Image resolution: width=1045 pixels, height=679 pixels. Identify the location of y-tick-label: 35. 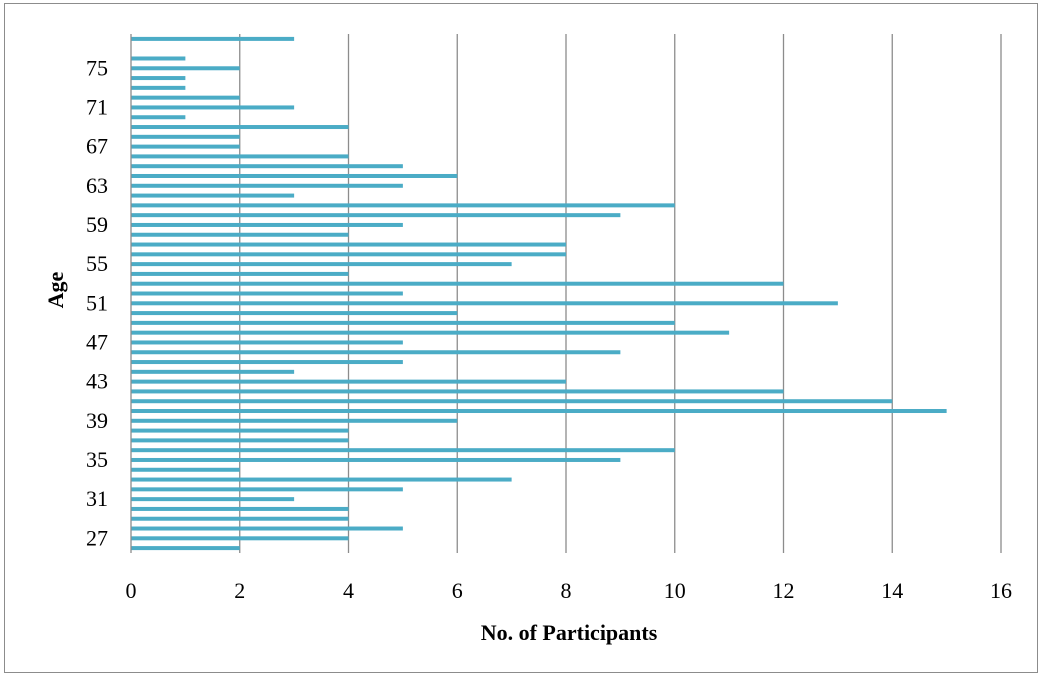
(97, 459).